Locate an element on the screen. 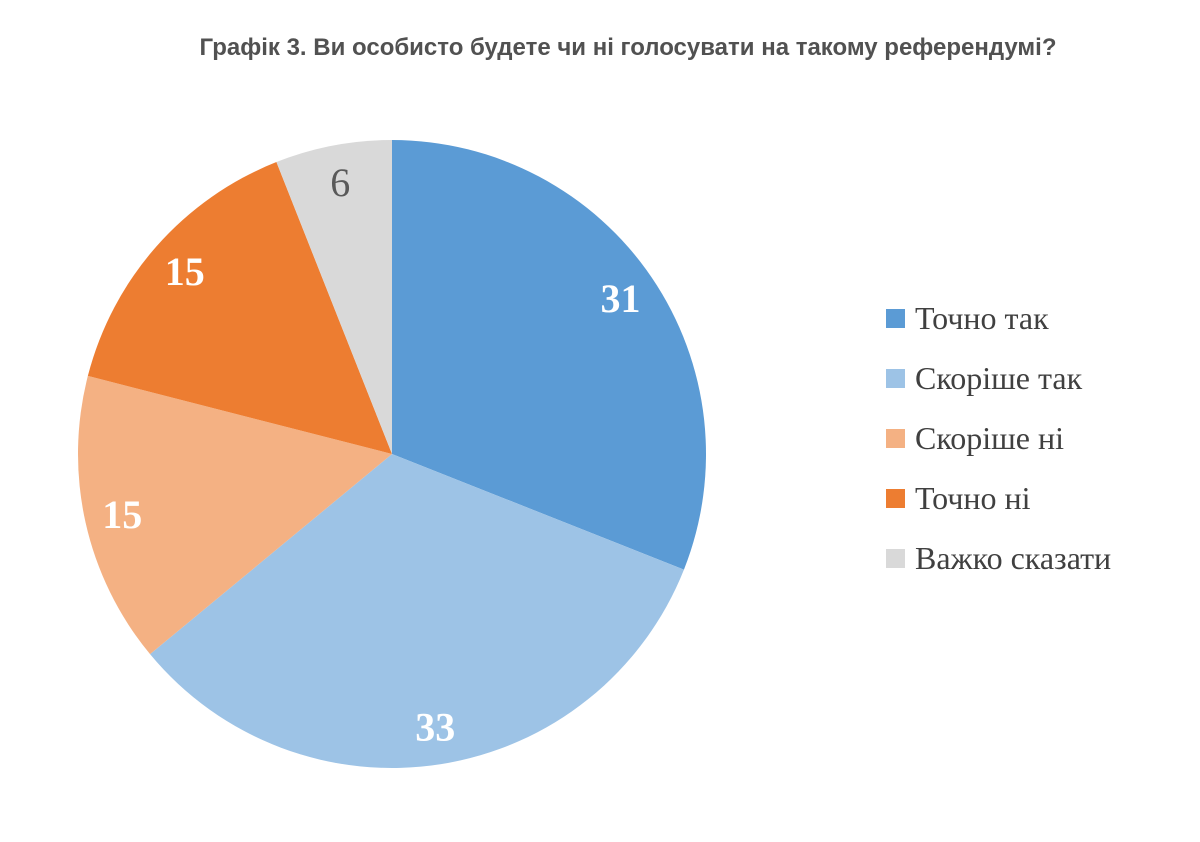  pie-slice-value-label: 31 is located at coordinates (621, 298).